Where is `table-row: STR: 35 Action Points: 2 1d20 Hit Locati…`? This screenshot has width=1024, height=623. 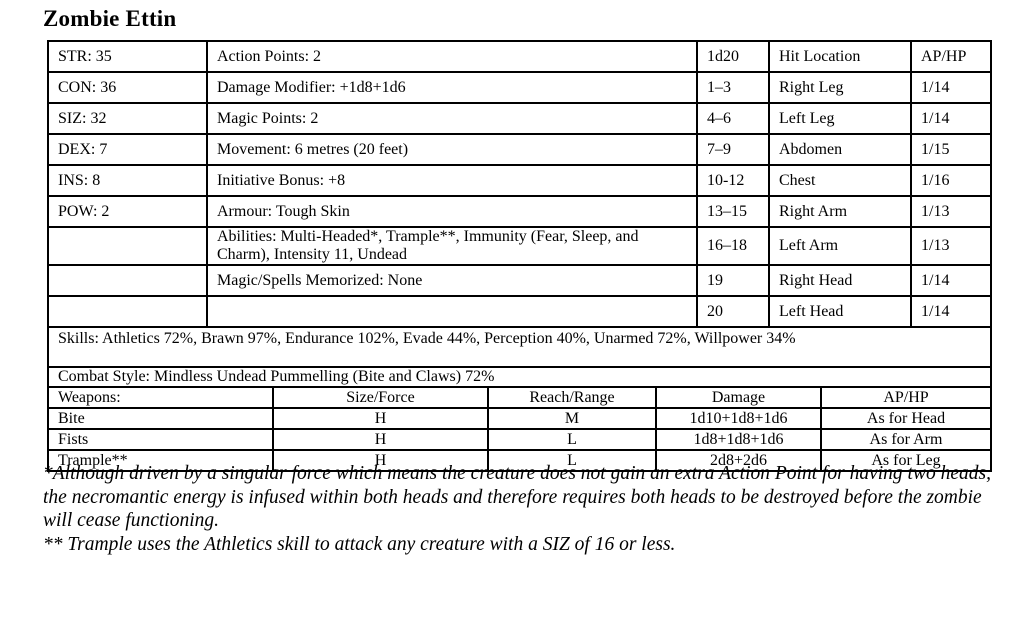
table-row: STR: 35 Action Points: 2 1d20 Hit Locati… is located at coordinates (519, 56).